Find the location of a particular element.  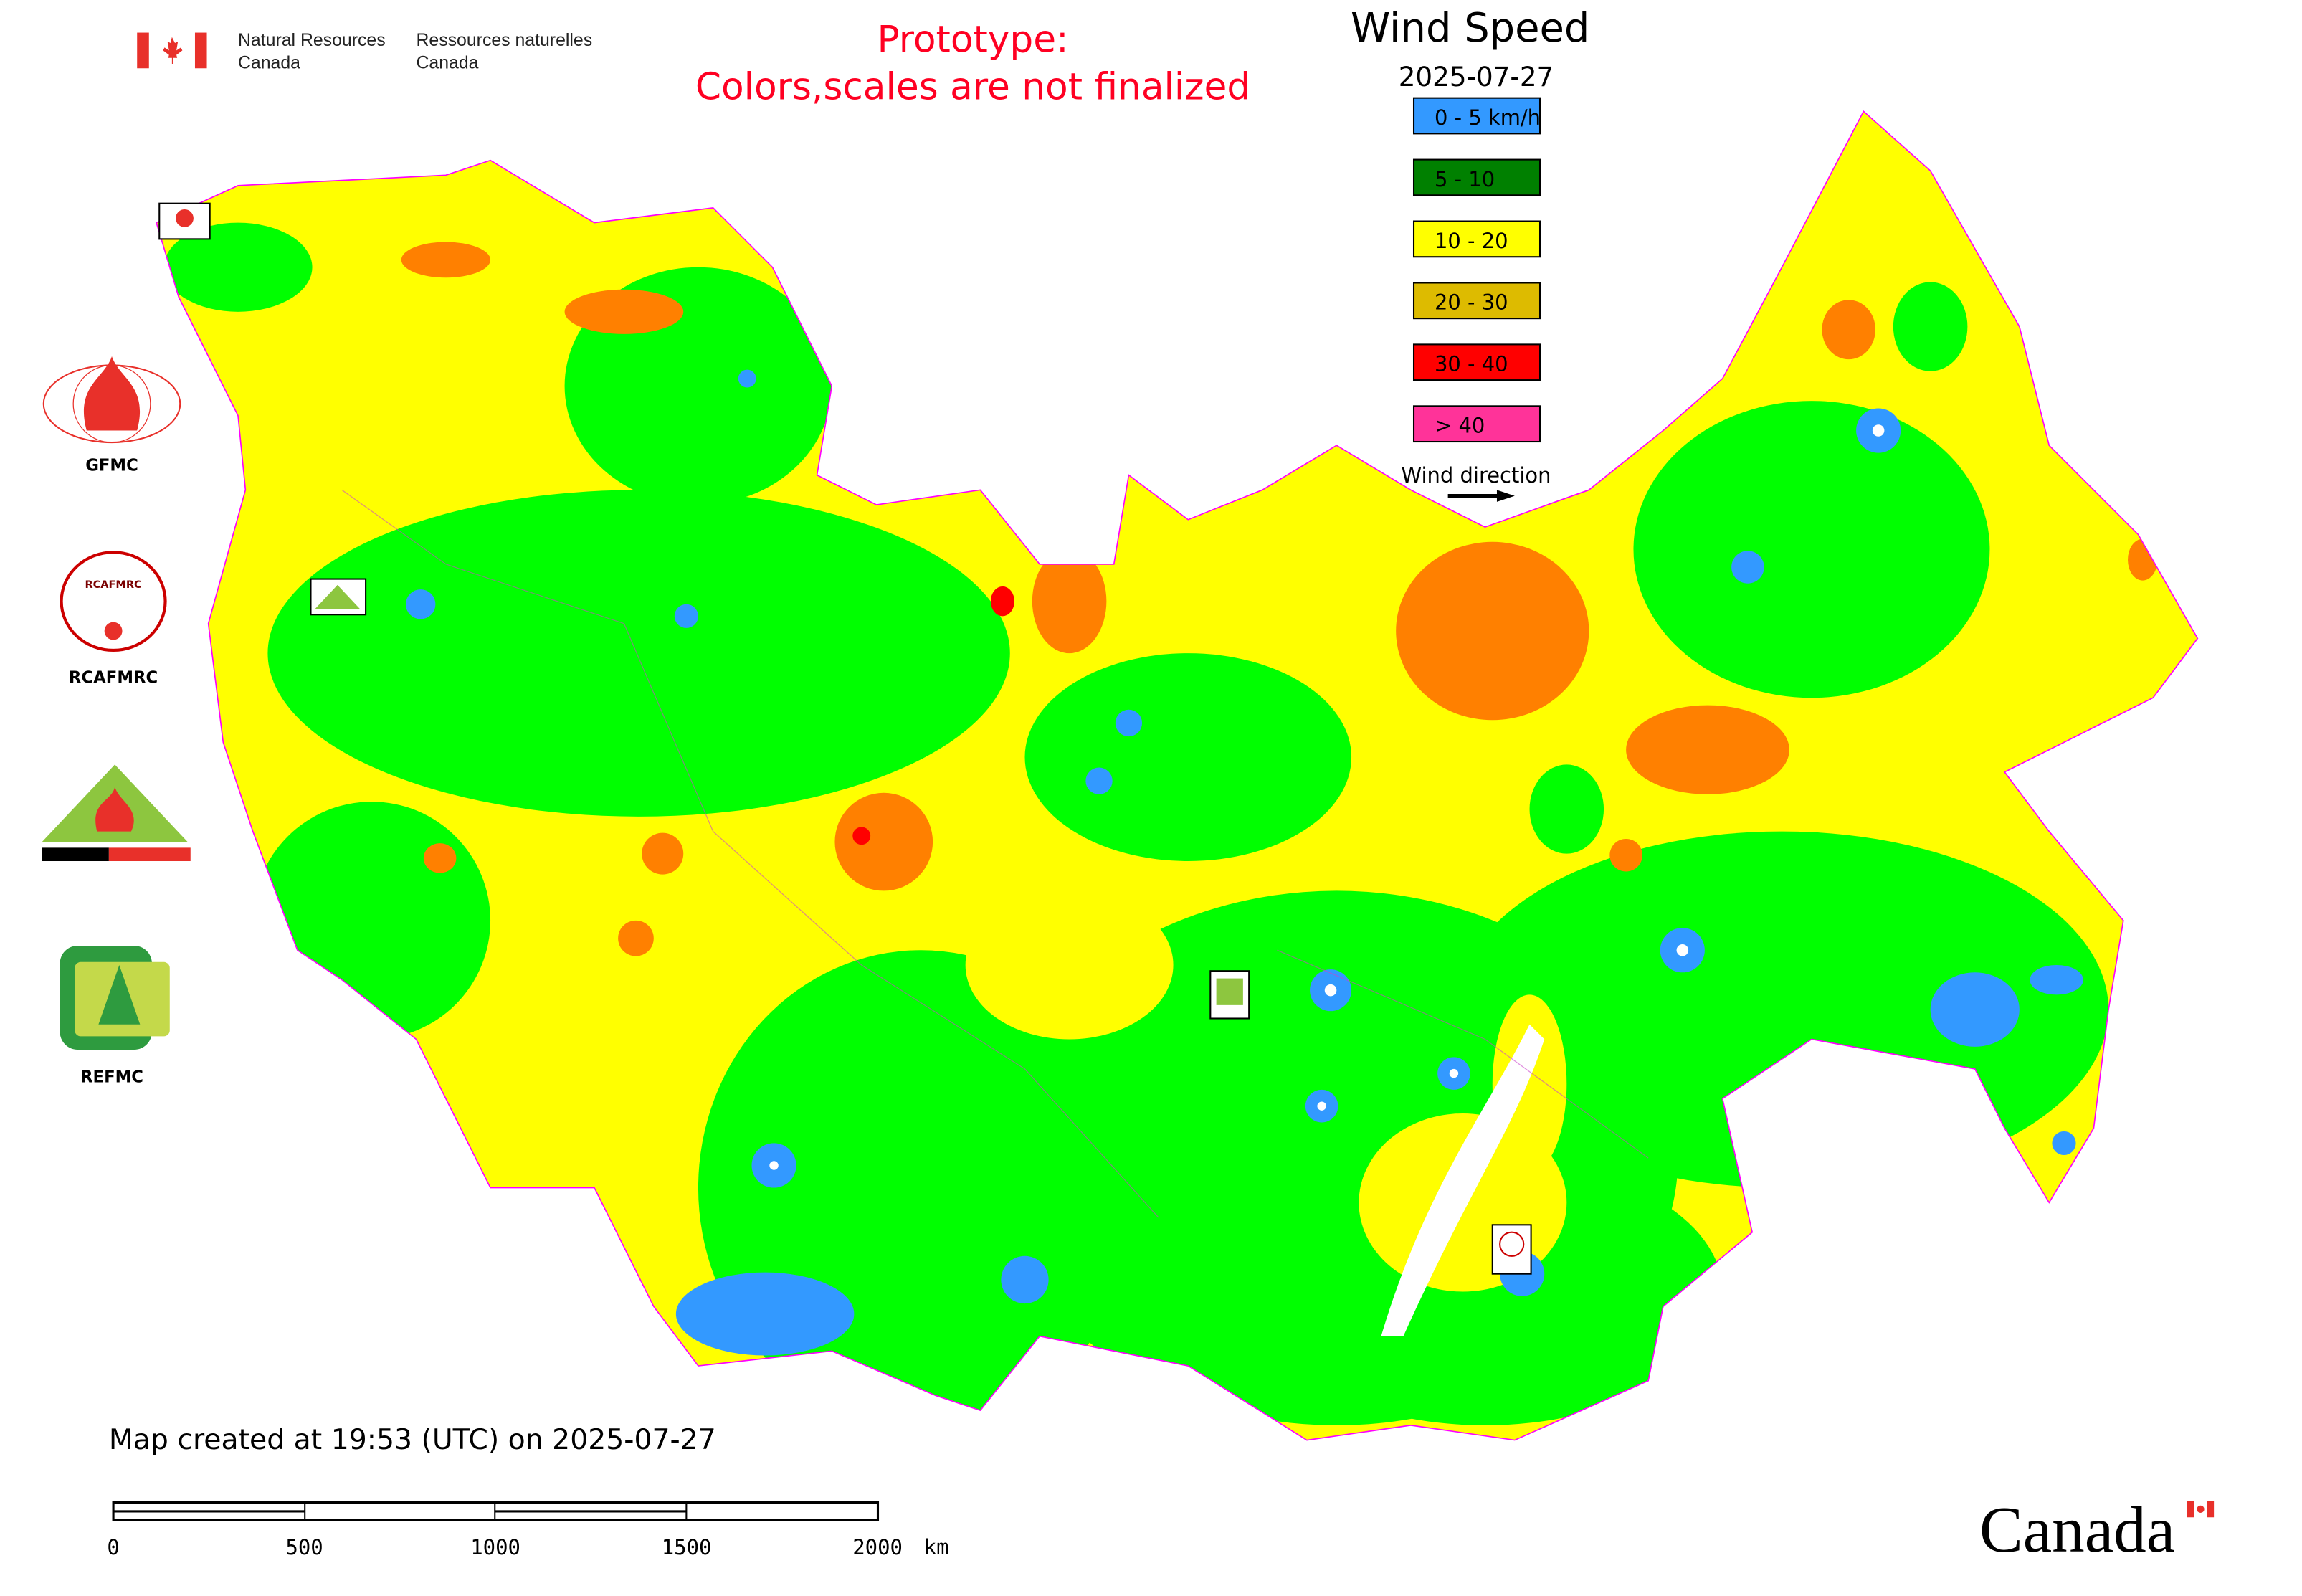

refmc-label: REFMC is located at coordinates (112, 1077).